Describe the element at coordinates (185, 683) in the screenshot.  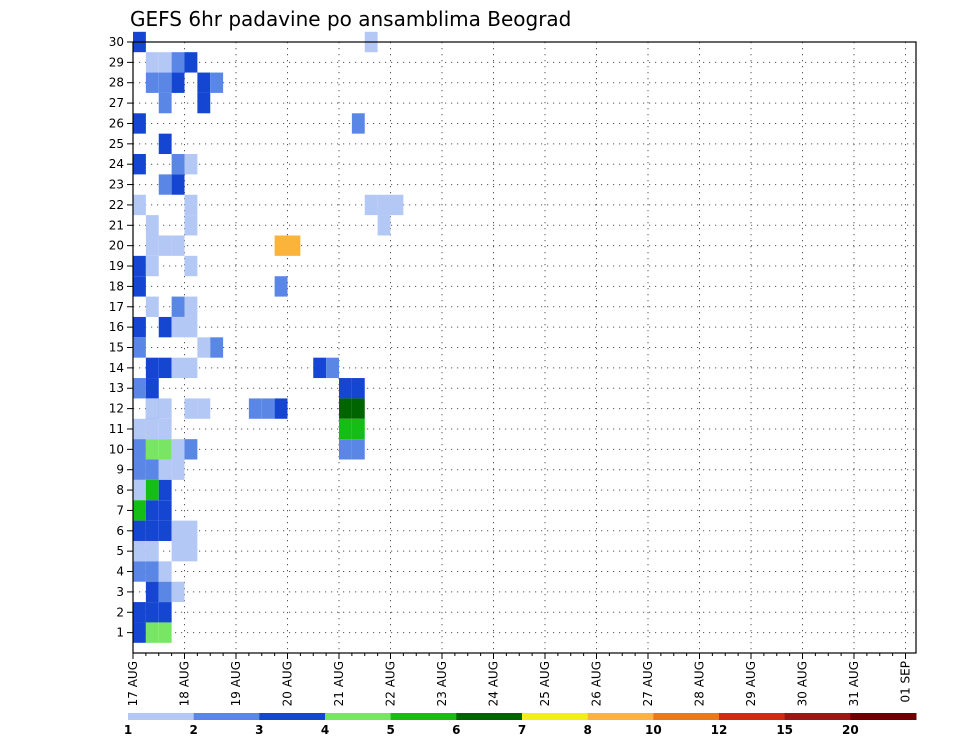
I see `x-tick-label: 18 AUG` at that location.